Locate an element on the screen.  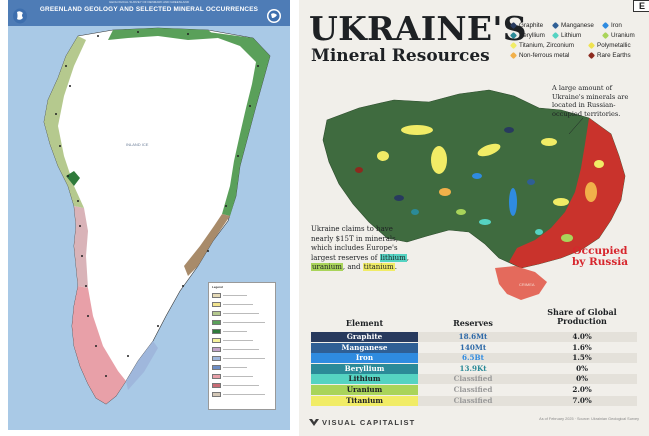
crimea-label: CRIMEA is located at coordinates (527, 284).